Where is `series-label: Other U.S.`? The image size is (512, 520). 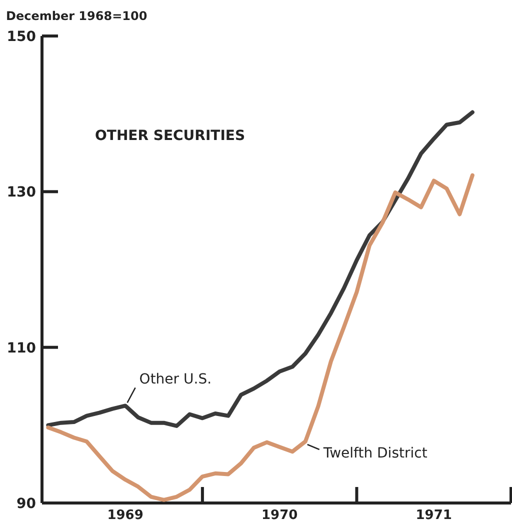
series-label: Other U.S. is located at coordinates (175, 380).